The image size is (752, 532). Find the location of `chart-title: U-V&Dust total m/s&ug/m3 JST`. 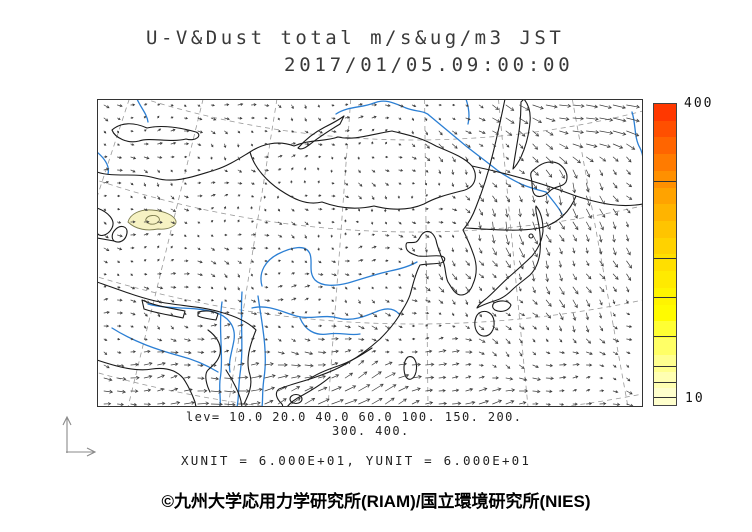

chart-title: U-V&Dust total m/s&ug/m3 JST is located at coordinates (355, 38).